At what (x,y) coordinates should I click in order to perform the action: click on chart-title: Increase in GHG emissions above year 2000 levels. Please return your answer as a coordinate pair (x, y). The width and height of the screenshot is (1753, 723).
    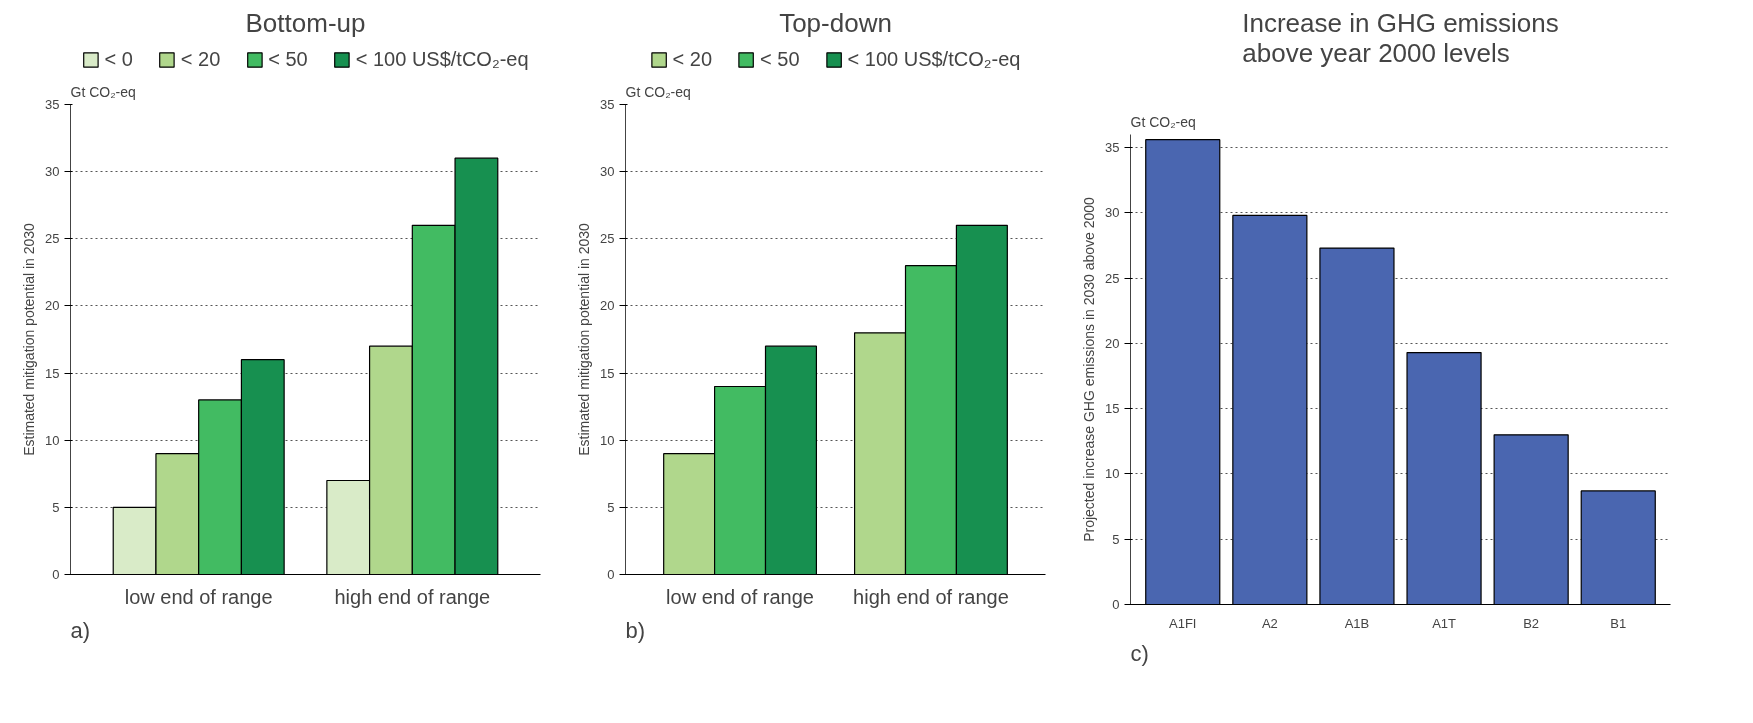
    Looking at the image, I should click on (1400, 37).